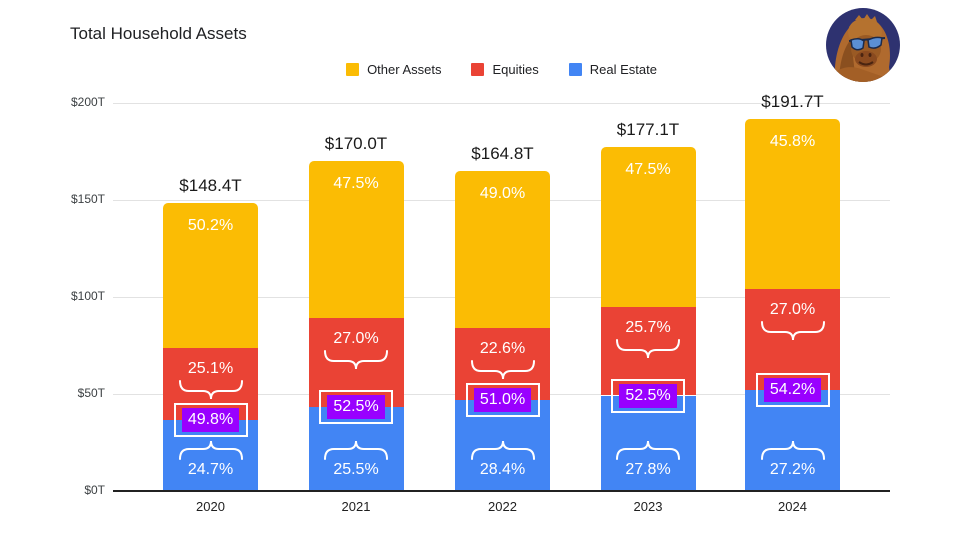 The width and height of the screenshot is (960, 540). Describe the element at coordinates (515, 69) in the screenshot. I see `legend-label: Equities` at that location.